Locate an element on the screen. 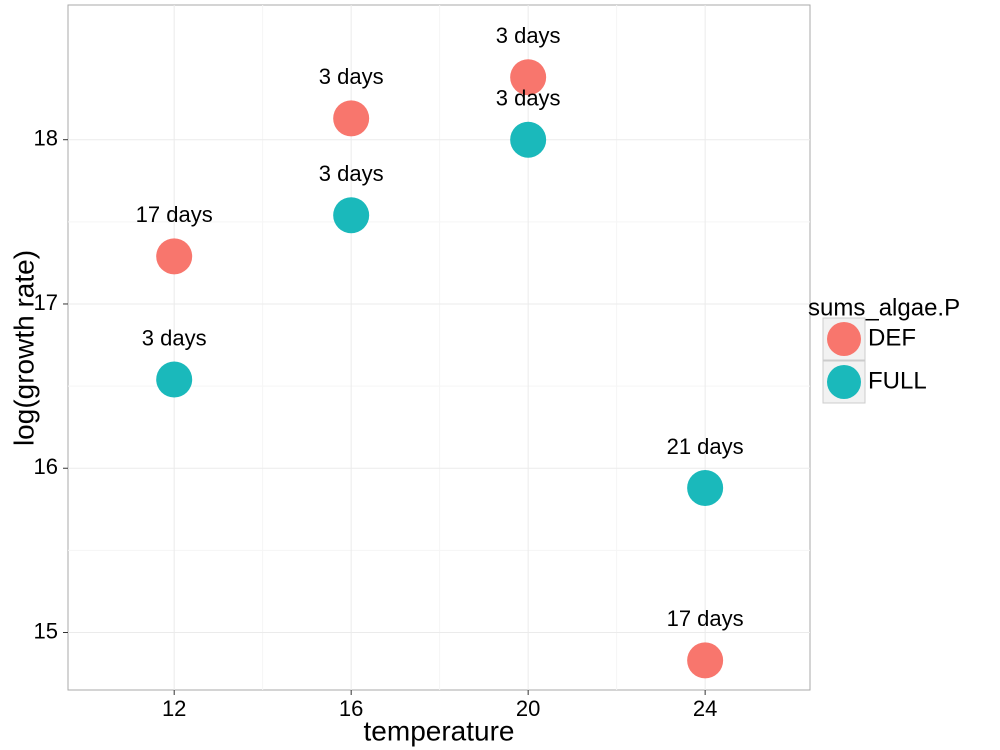 Image resolution: width=1000 pixels, height=750 pixels. y-tick-label: 17 is located at coordinates (46, 302).